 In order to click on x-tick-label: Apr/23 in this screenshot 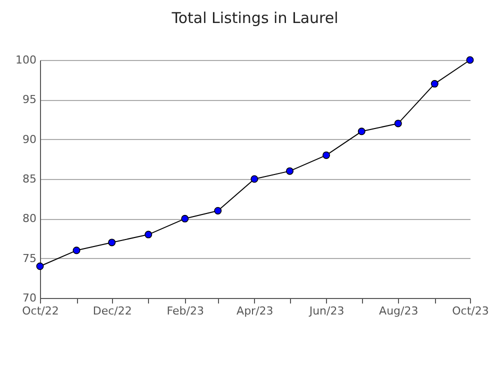, I will do `click(255, 311)`.